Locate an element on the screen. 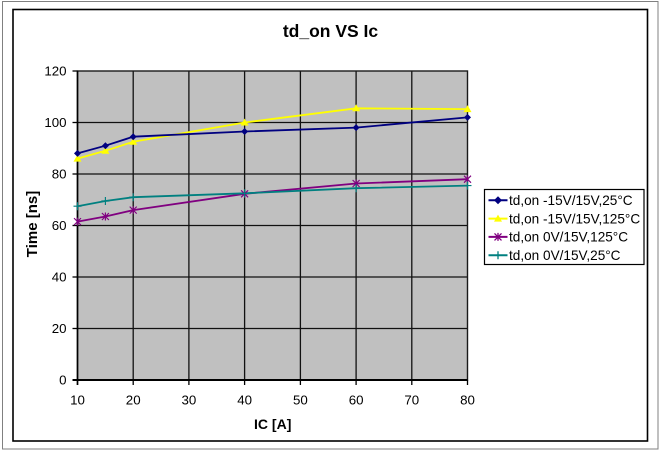 The width and height of the screenshot is (665, 456). svg-text: Time [ns] is located at coordinates (32, 224).